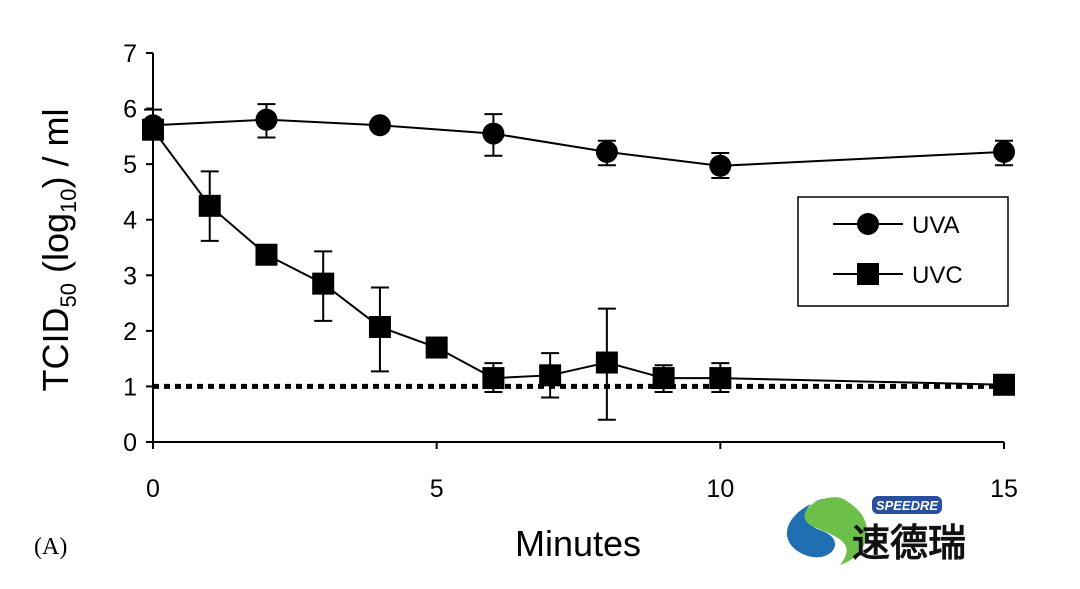 Image resolution: width=1080 pixels, height=589 pixels. Describe the element at coordinates (50, 547) in the screenshot. I see `panel-label: (A)` at that location.